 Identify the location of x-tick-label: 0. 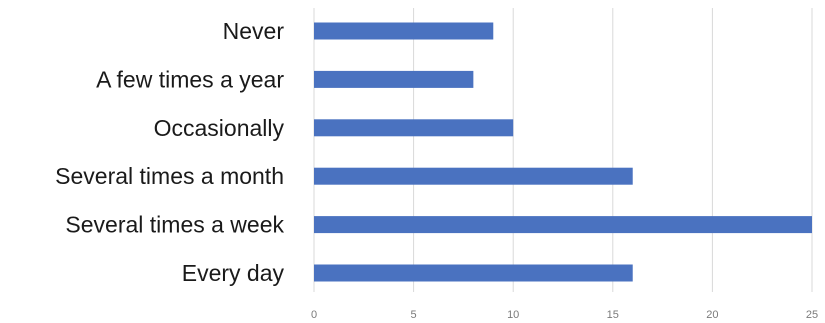
(314, 315).